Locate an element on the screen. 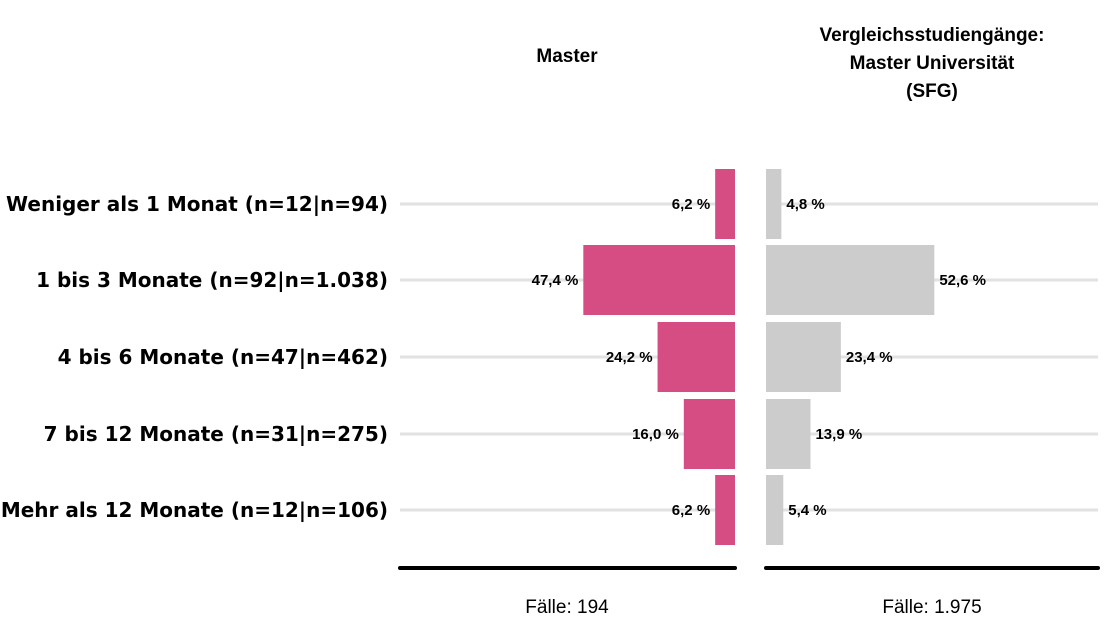 This screenshot has width=1106, height=620. category-label: Mehr als 12 Monate (n=12|n=106) is located at coordinates (194, 510).